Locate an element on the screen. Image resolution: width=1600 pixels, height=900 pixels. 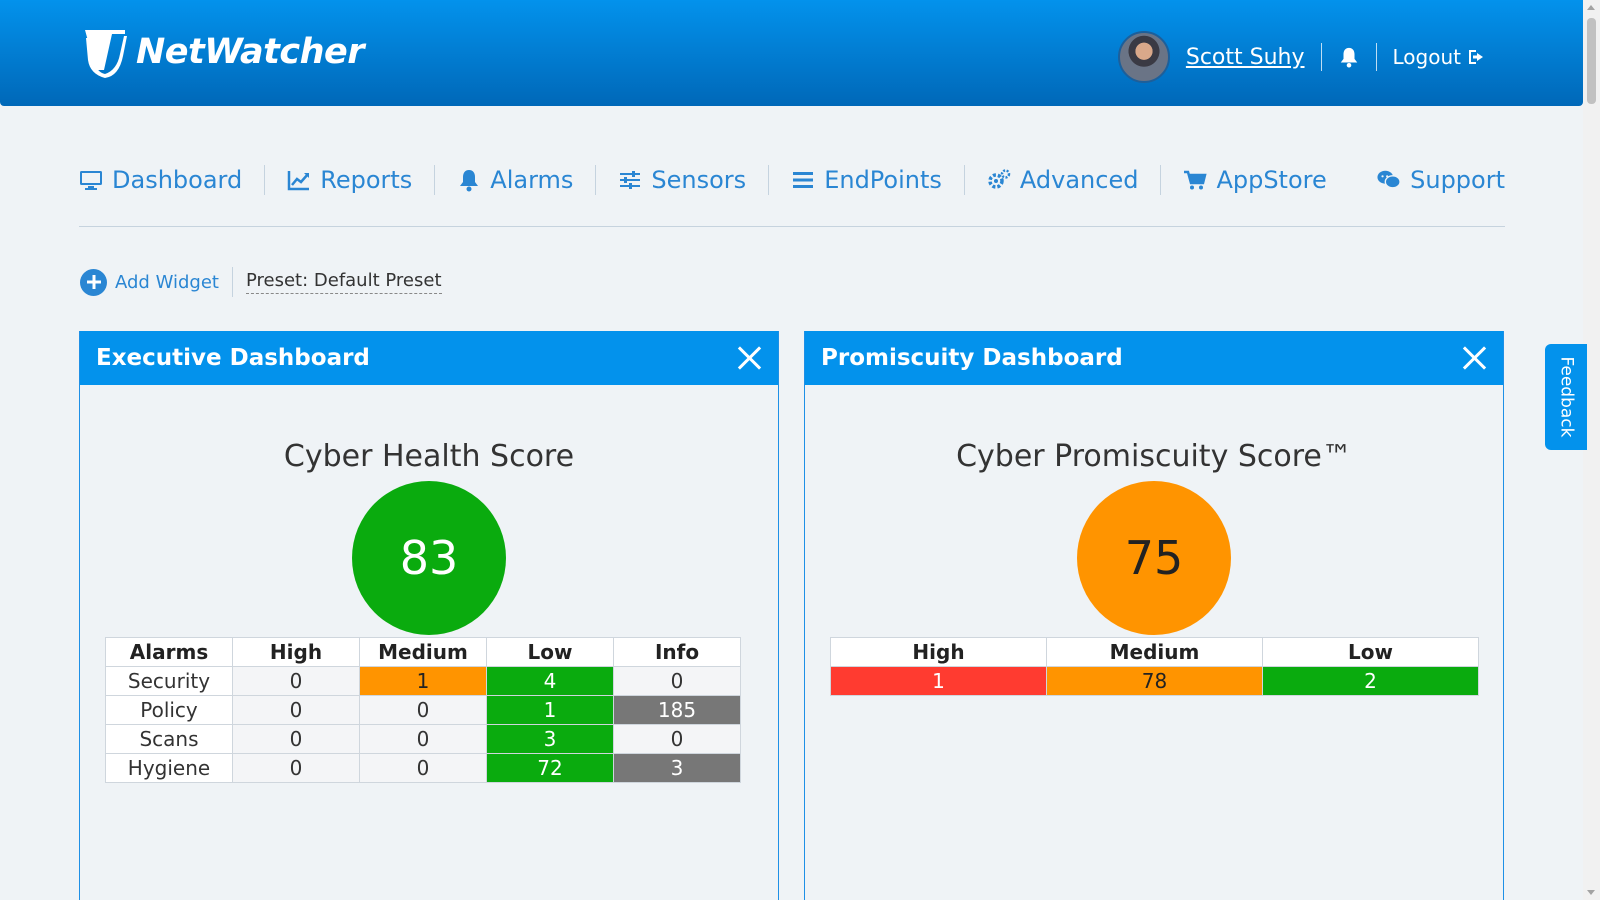
nav-label: AppStore is located at coordinates (1271, 180).